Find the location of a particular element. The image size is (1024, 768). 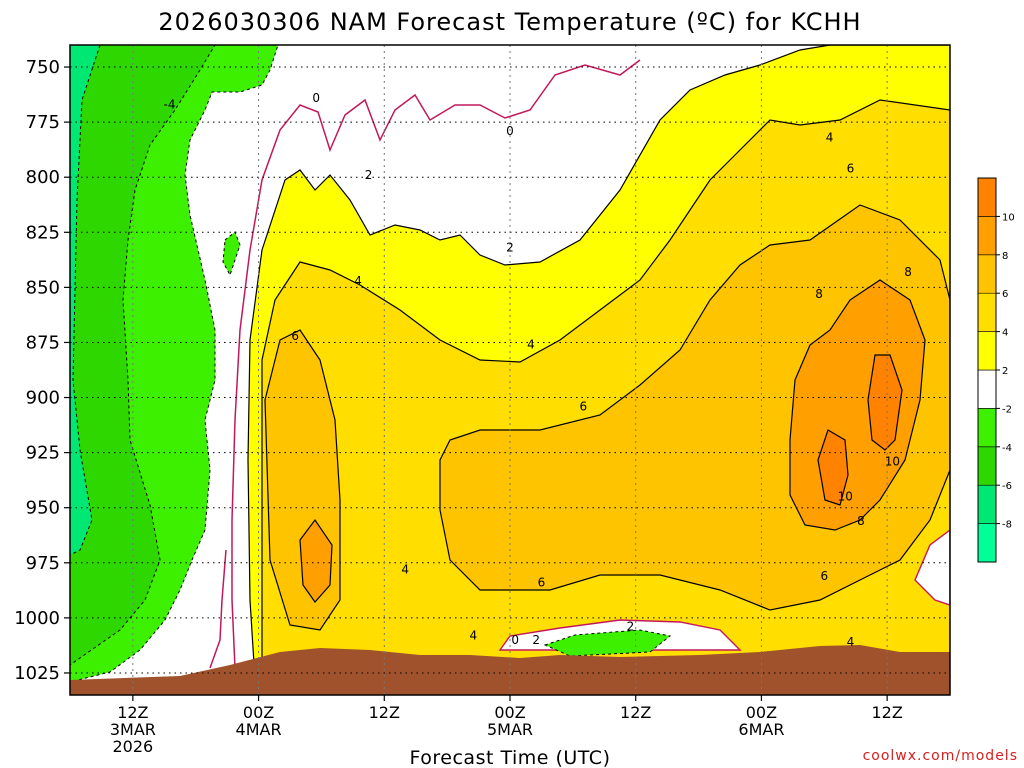

colorbar-label: 6 is located at coordinates (1005, 294).